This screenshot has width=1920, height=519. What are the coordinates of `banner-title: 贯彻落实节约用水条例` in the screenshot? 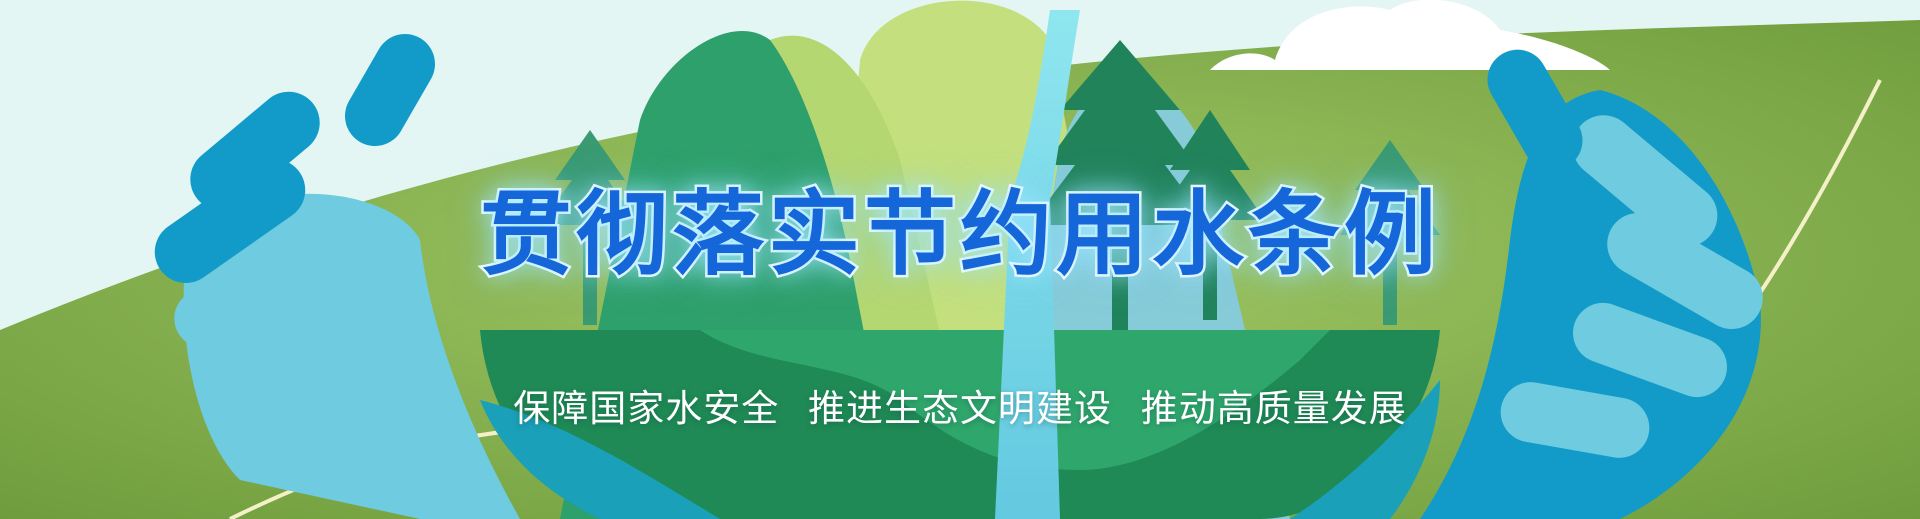 It's located at (958, 235).